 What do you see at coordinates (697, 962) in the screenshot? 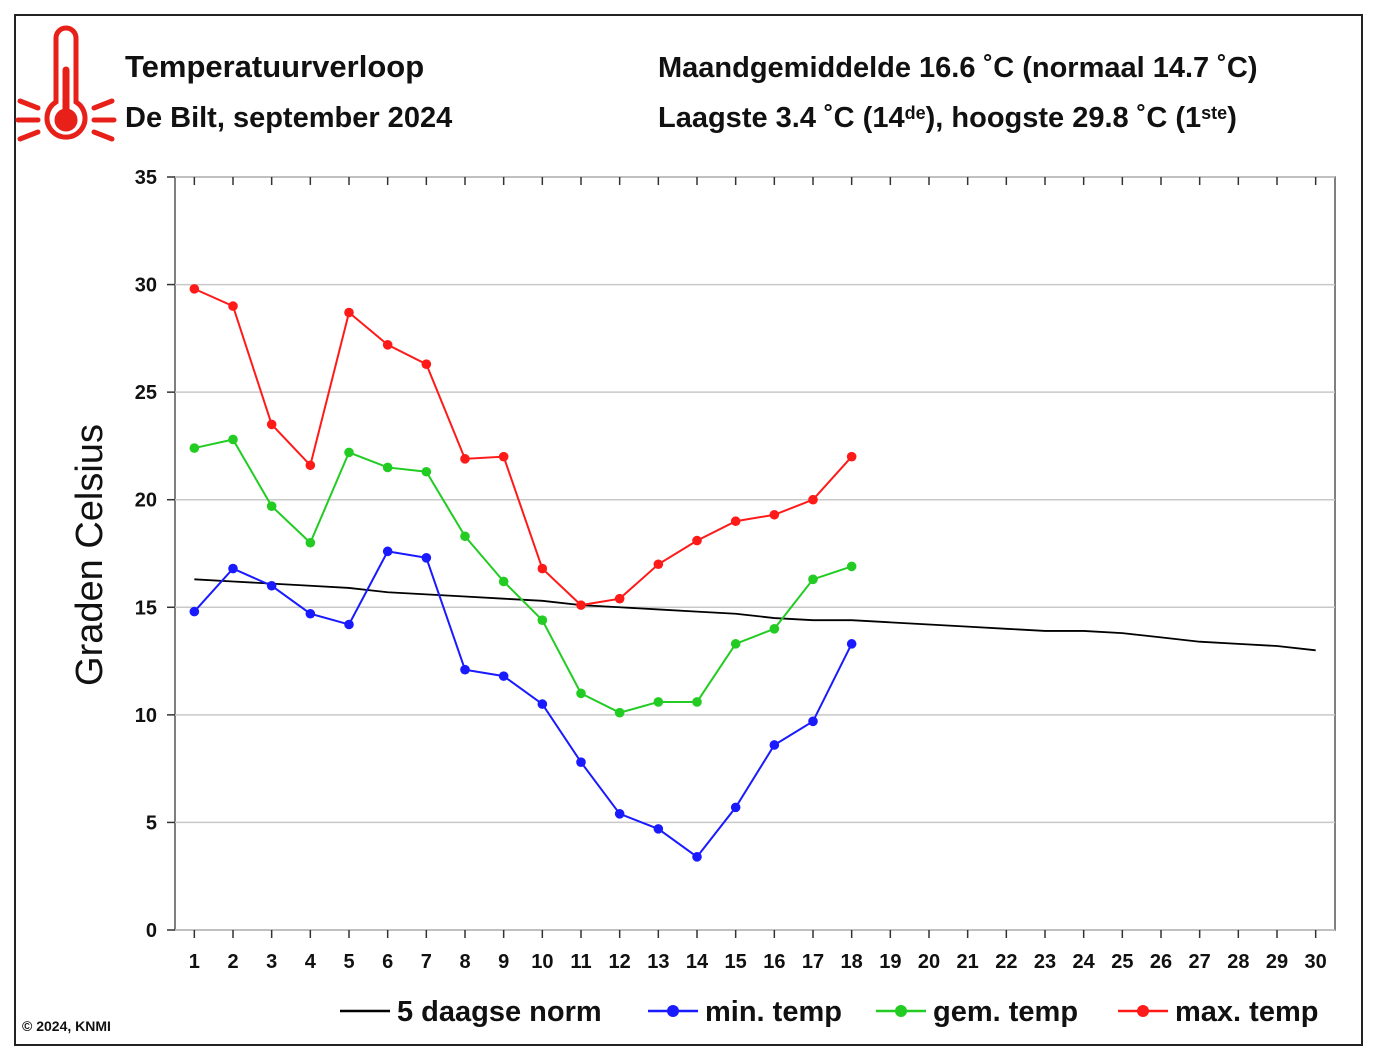
I see `x-tick-label: 14` at bounding box center [697, 962].